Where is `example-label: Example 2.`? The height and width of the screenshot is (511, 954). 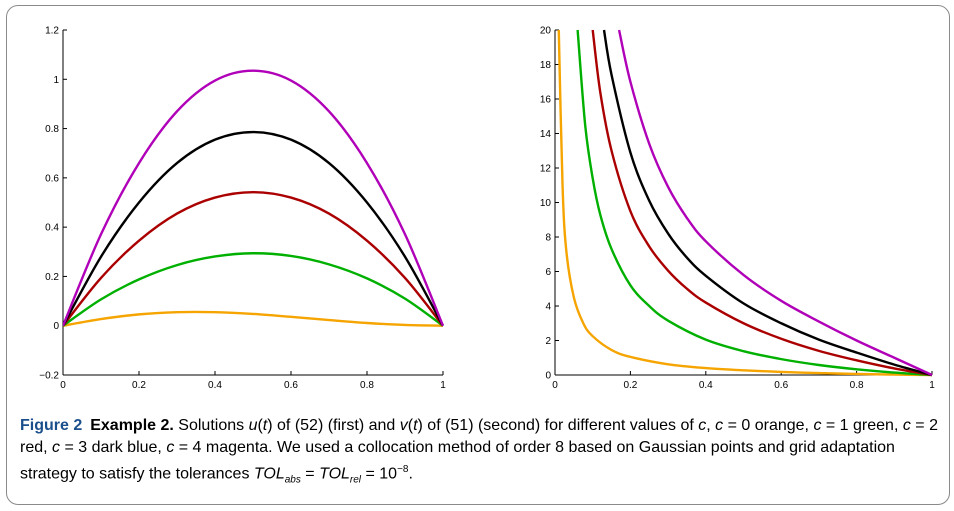 example-label: Example 2. is located at coordinates (132, 425).